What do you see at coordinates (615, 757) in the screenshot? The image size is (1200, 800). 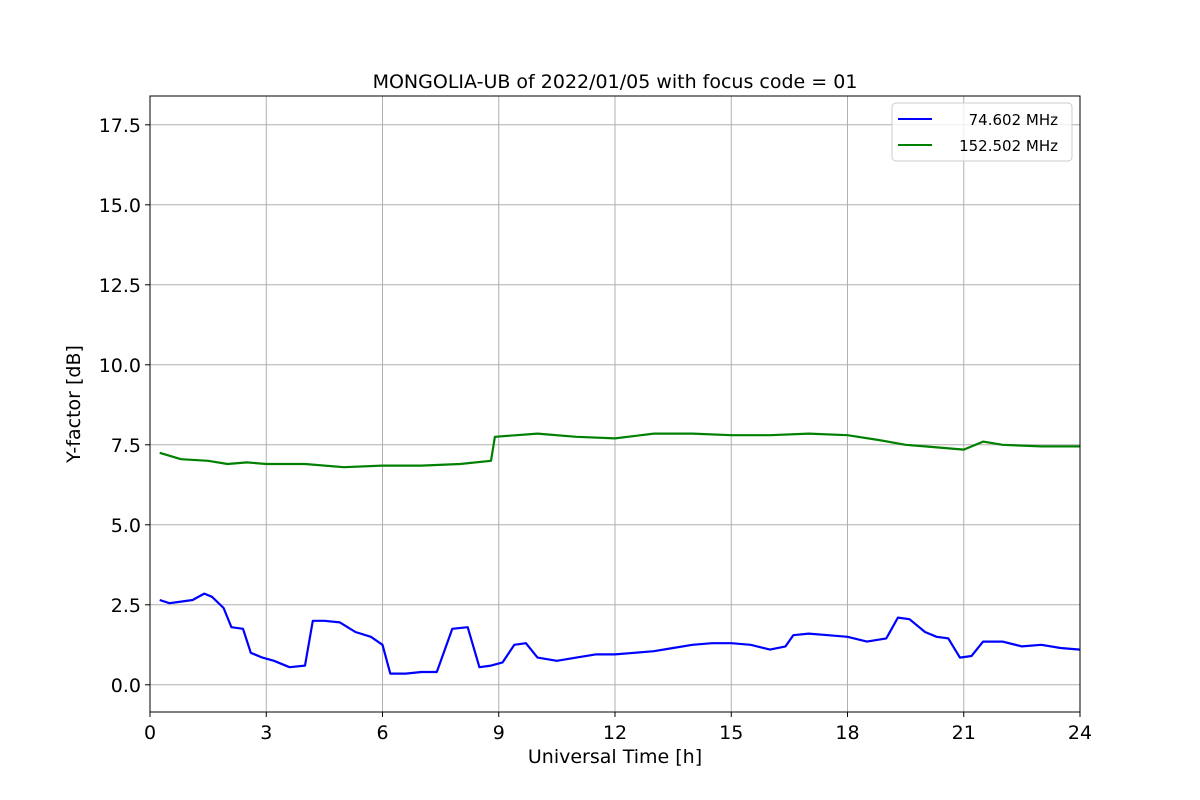 I see `x-axis-title: Universal Time [h]` at bounding box center [615, 757].